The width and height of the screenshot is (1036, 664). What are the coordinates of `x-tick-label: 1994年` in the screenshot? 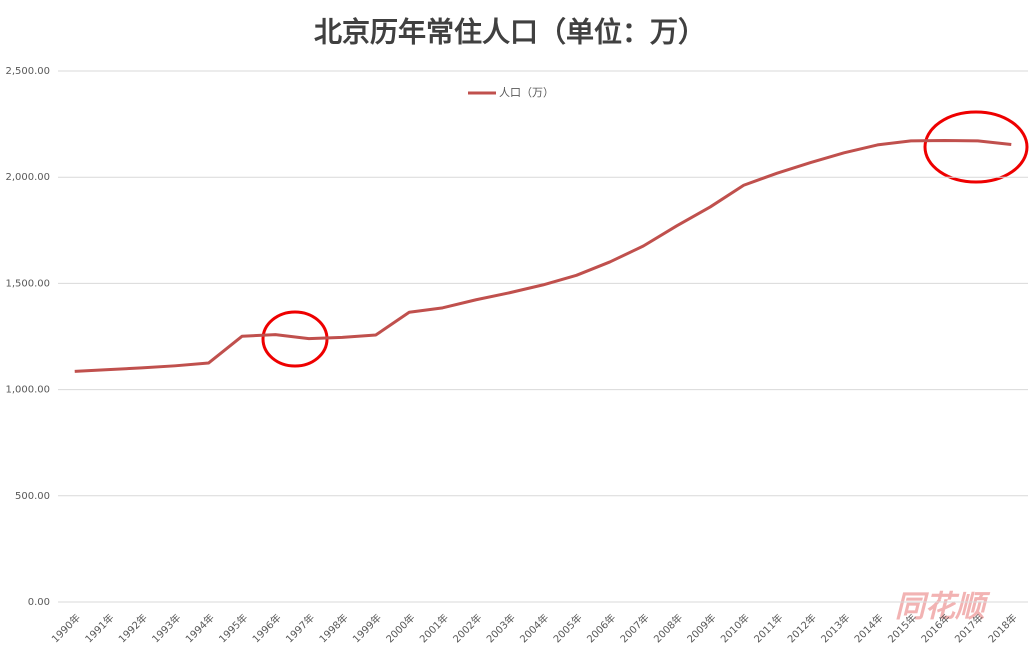 It's located at (199, 628).